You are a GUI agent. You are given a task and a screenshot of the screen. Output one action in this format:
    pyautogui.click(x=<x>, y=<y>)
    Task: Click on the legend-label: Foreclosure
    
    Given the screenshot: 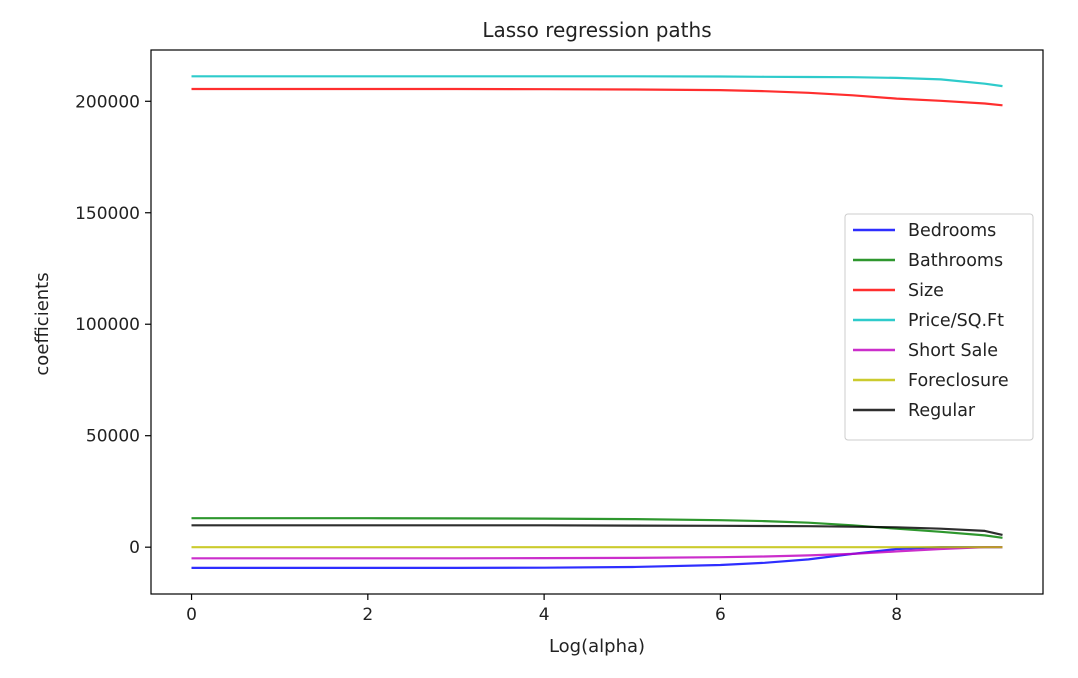 What is the action you would take?
    pyautogui.click(x=958, y=381)
    